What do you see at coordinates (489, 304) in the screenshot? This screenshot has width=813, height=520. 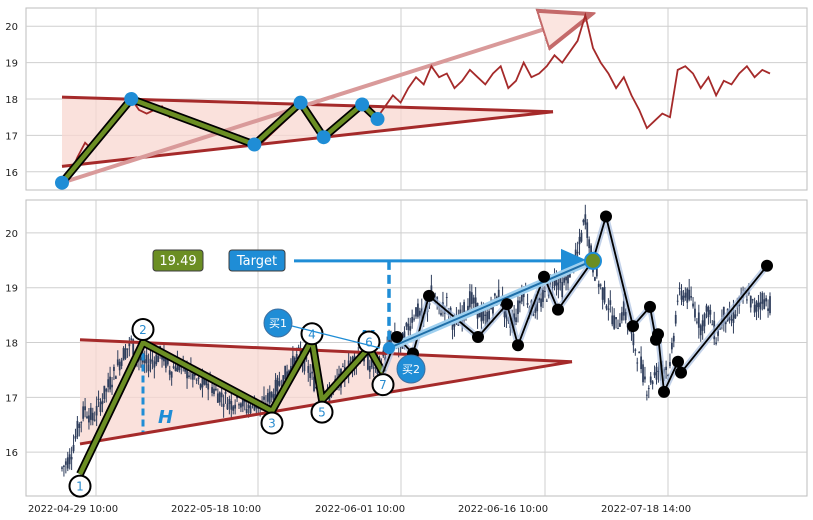 I see `breakout-arrow` at bounding box center [489, 304].